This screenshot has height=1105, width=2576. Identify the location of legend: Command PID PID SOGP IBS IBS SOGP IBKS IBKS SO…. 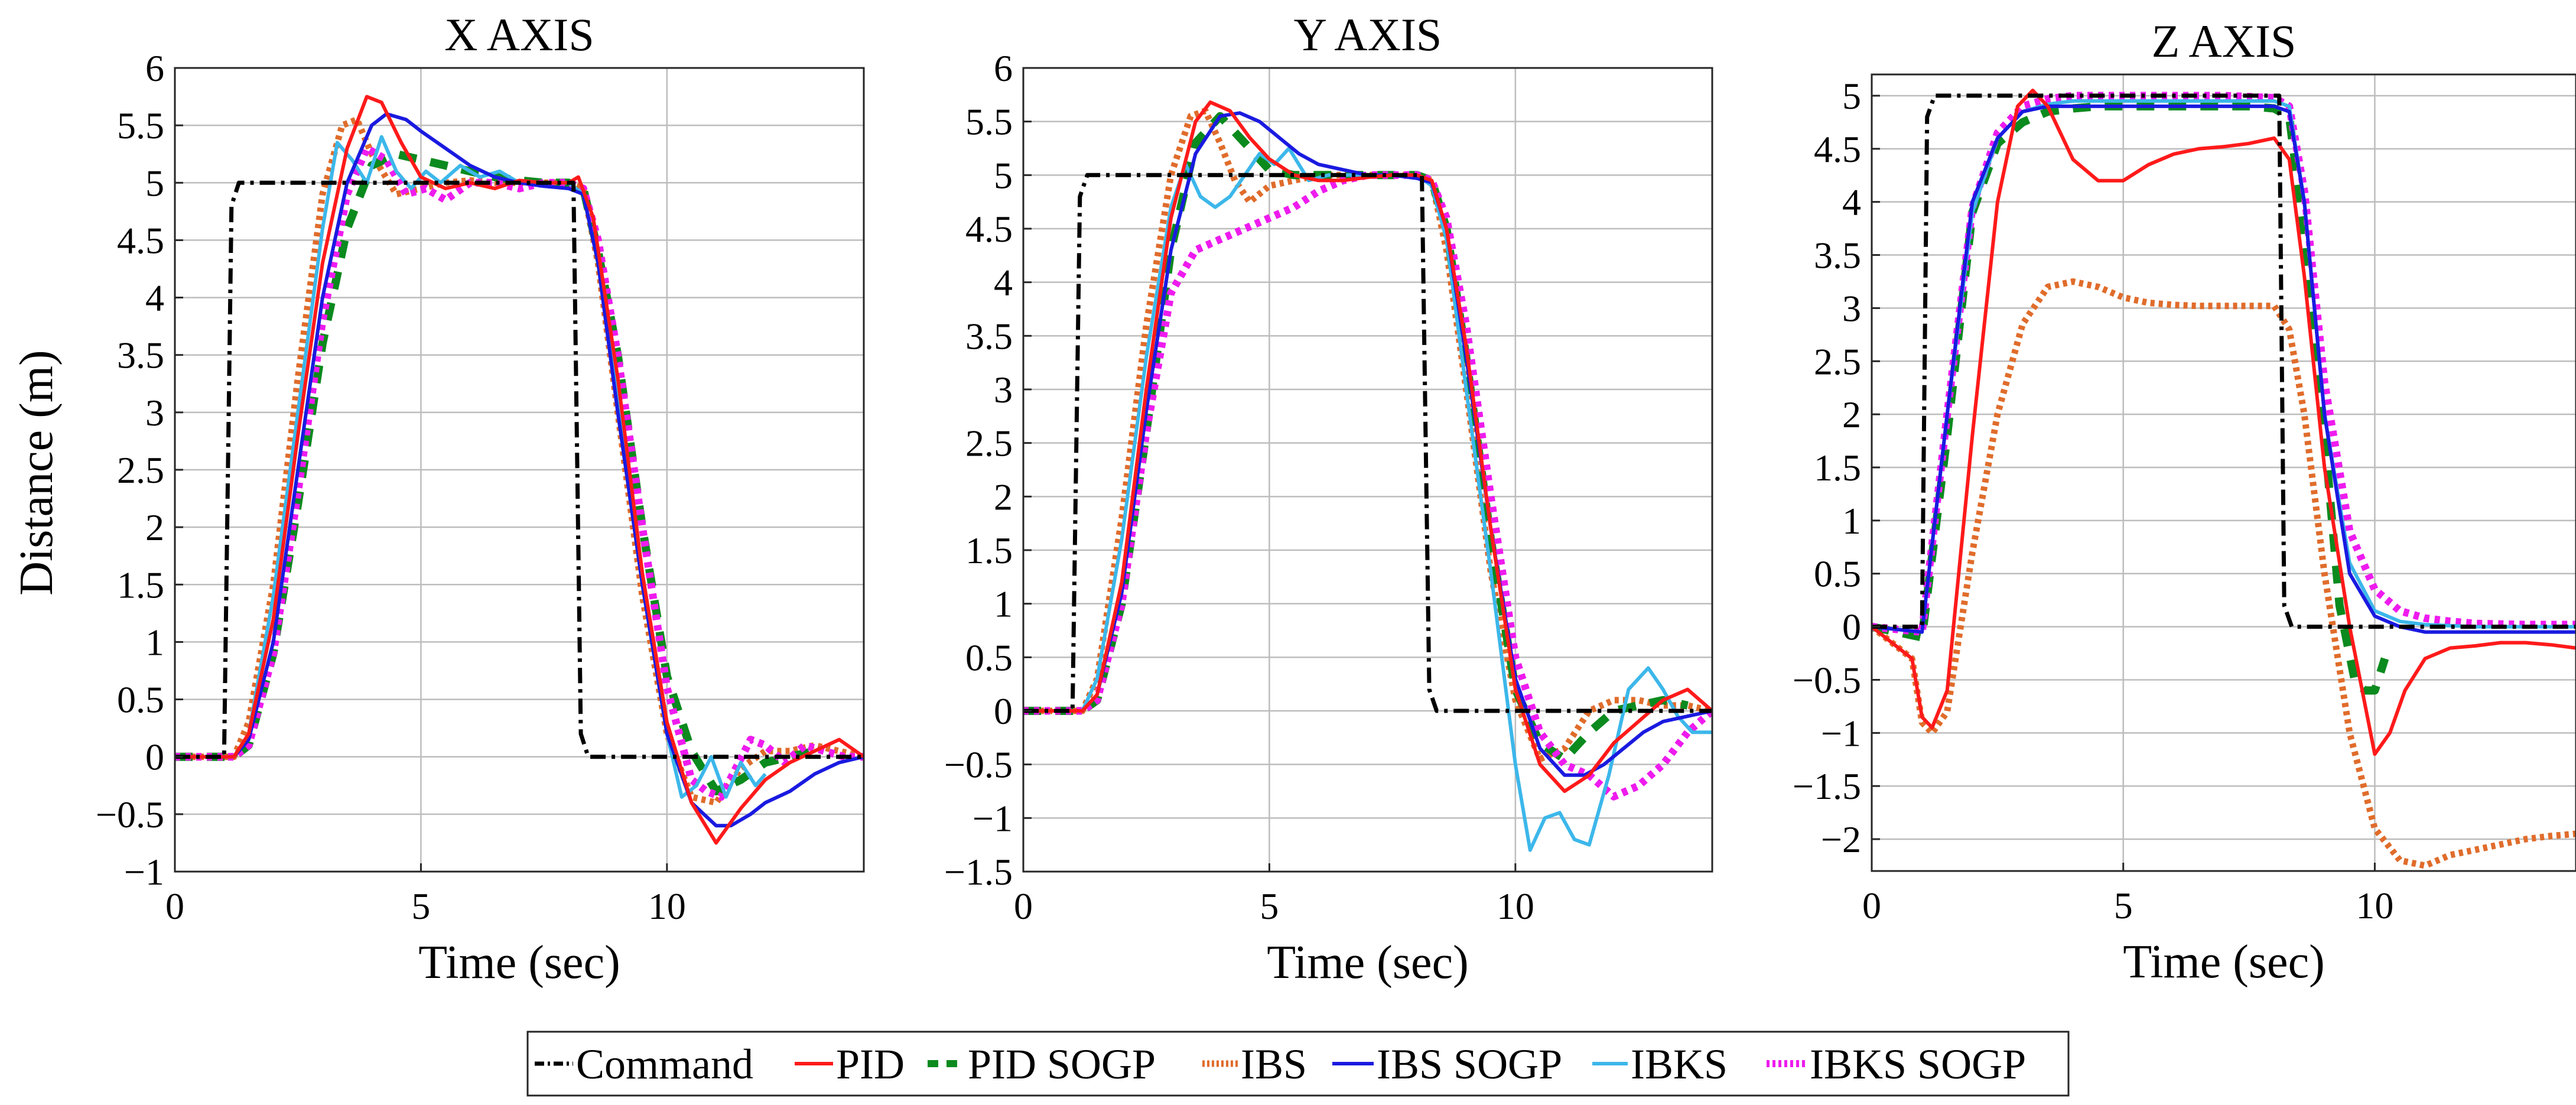
(1298, 1064).